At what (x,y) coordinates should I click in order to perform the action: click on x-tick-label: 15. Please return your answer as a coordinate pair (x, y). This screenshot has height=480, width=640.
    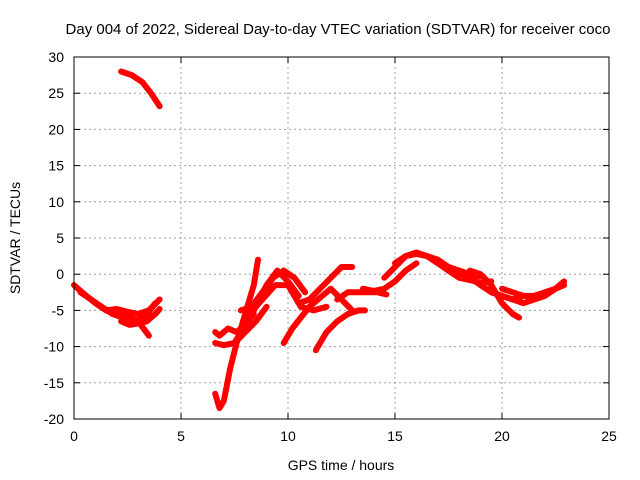
    Looking at the image, I should click on (395, 436).